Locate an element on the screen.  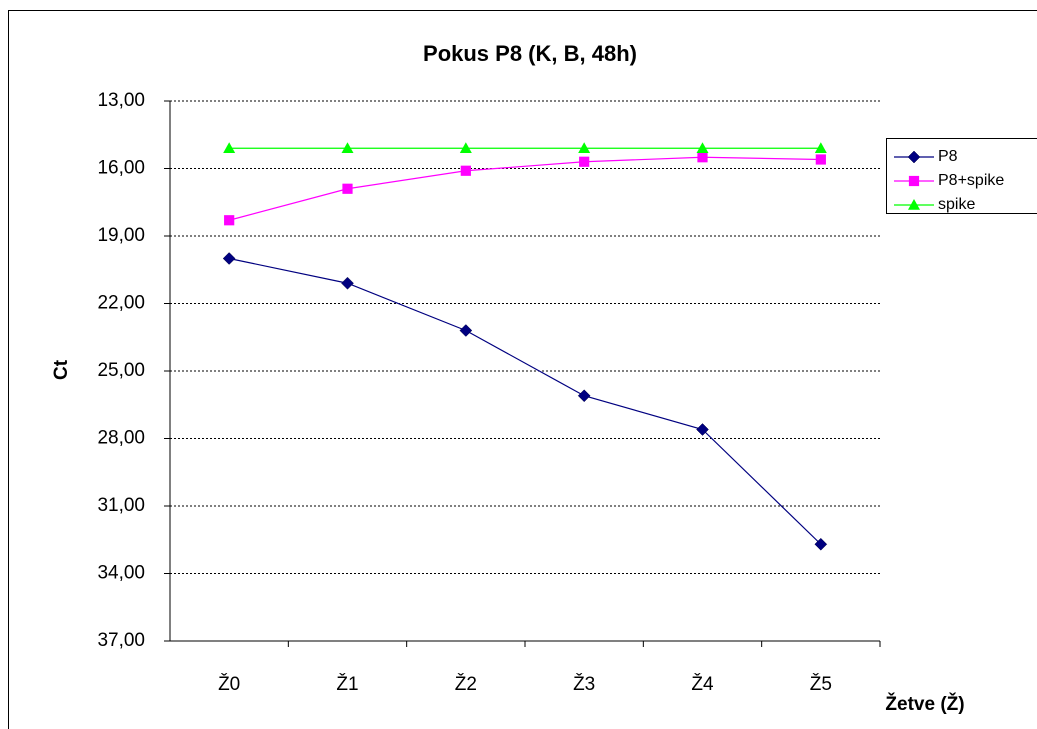
y-tick-label: 19,00 is located at coordinates (121, 235).